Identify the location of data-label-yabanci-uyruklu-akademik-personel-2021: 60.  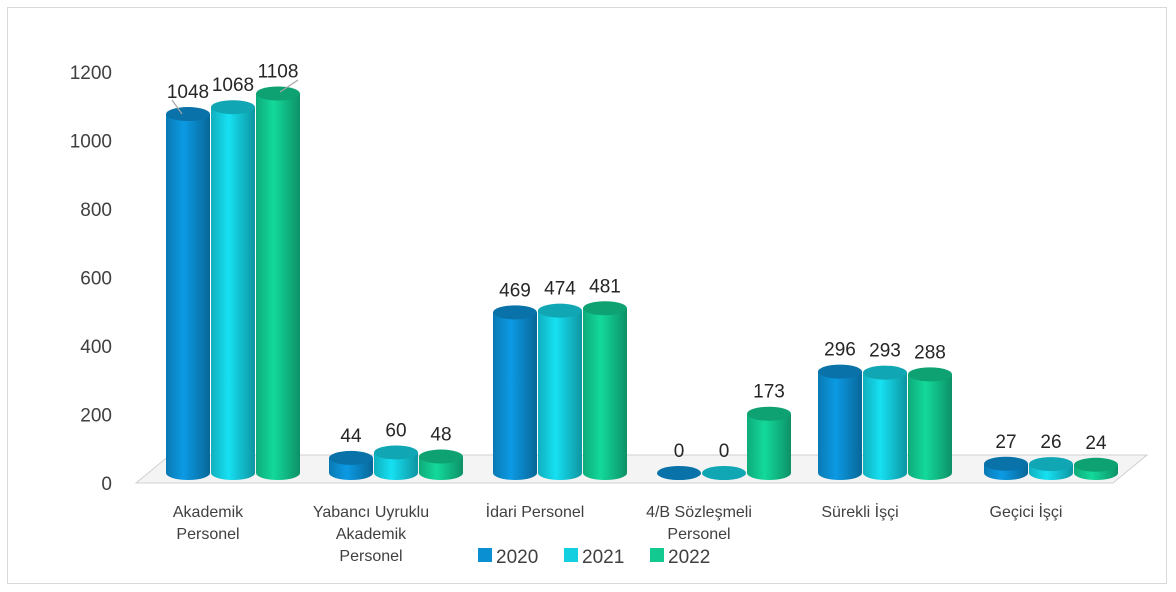
(395, 430).